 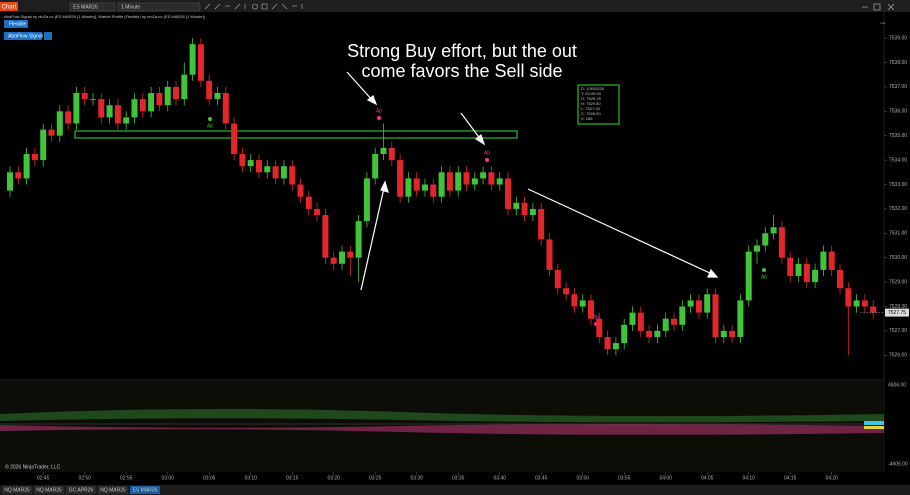 I want to click on aboflow-button, so click(x=23, y=36).